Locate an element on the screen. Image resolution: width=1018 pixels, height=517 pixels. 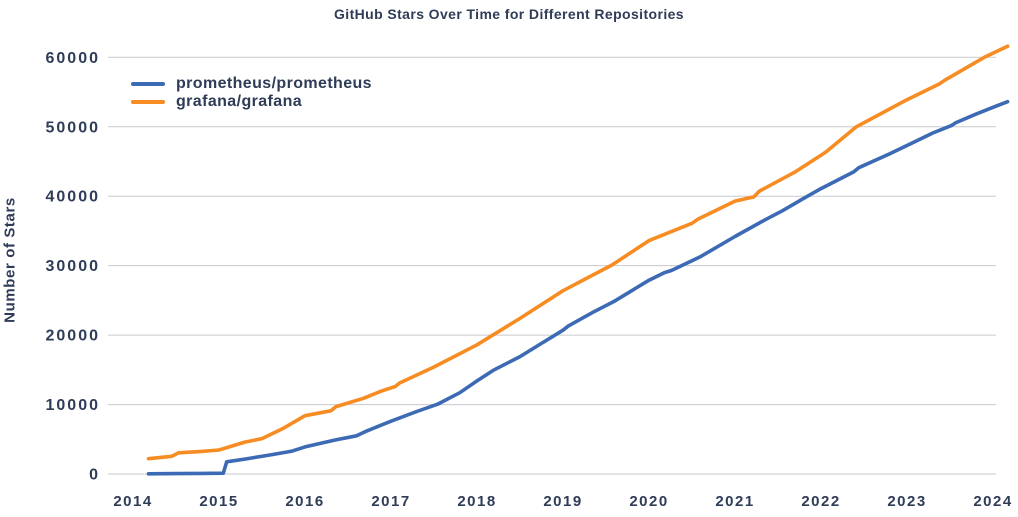
legend: prometheus/prometheus grafana/grafana is located at coordinates (251, 93).